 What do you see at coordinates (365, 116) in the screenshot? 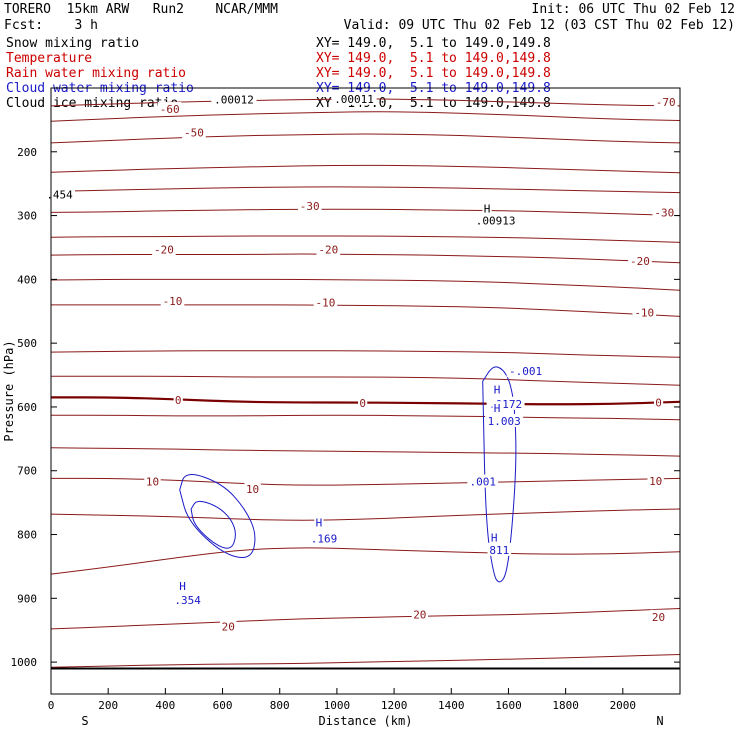
I see `isotherm-m60` at bounding box center [365, 116].